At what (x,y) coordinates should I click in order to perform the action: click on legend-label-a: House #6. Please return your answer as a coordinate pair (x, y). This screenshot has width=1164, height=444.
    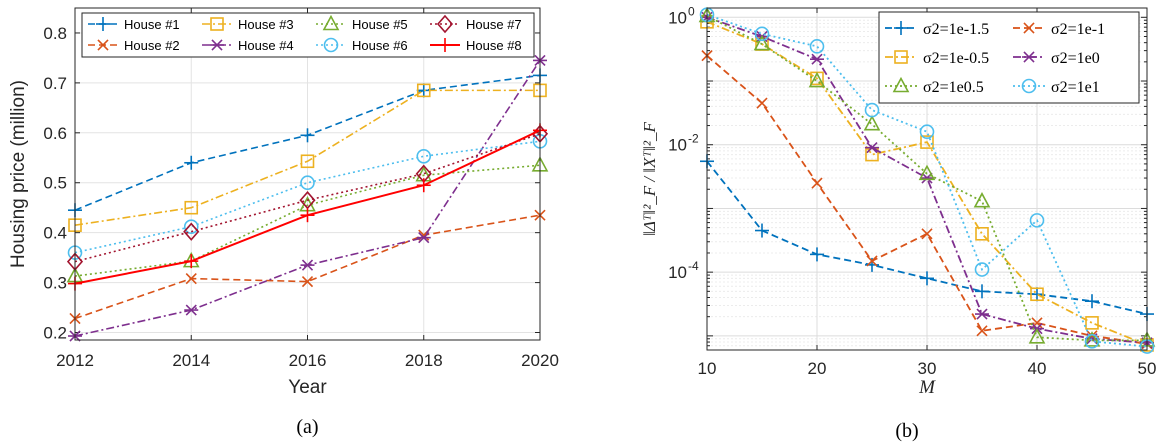
    Looking at the image, I should click on (380, 45).